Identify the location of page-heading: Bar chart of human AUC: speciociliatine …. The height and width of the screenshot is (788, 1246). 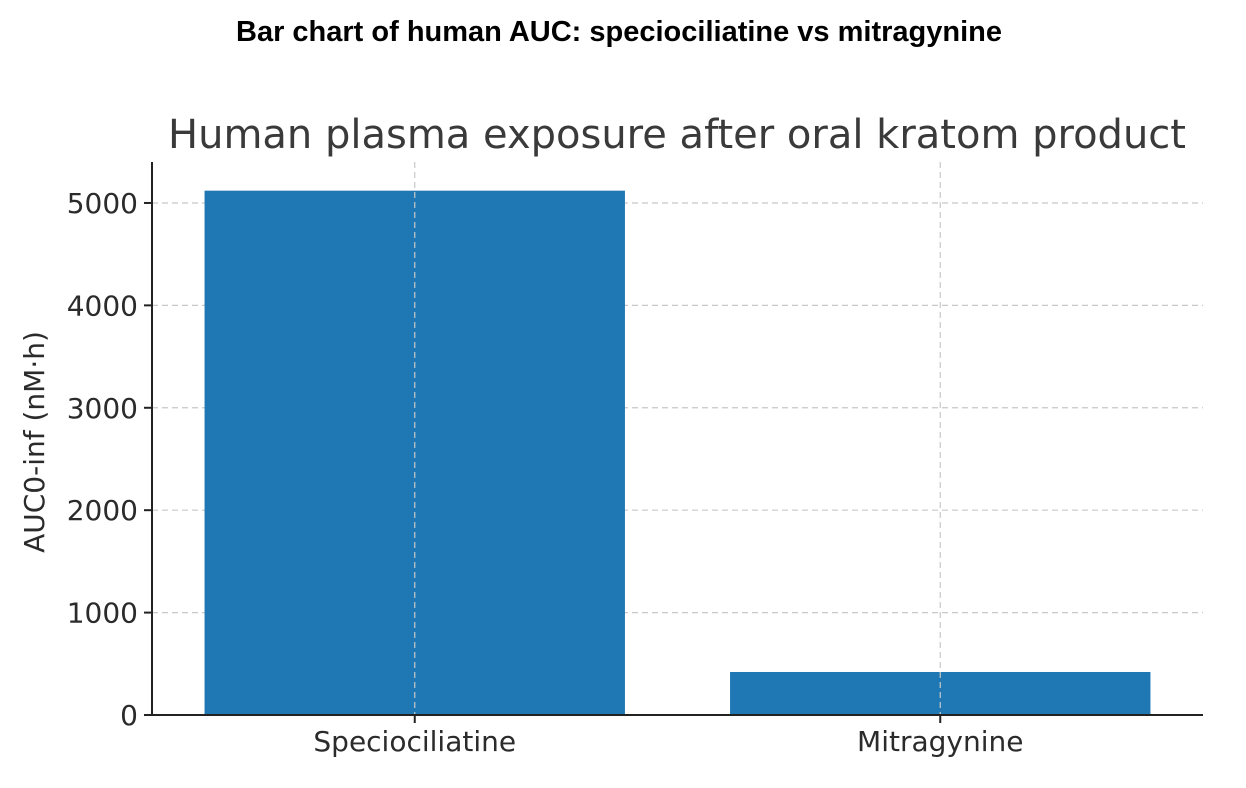
(619, 32).